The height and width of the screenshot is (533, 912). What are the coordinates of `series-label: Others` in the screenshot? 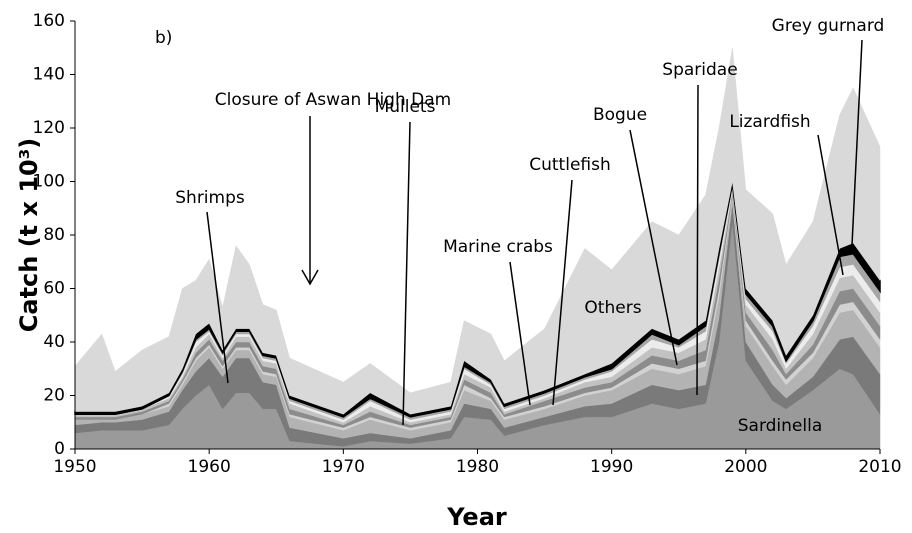 It's located at (612, 308).